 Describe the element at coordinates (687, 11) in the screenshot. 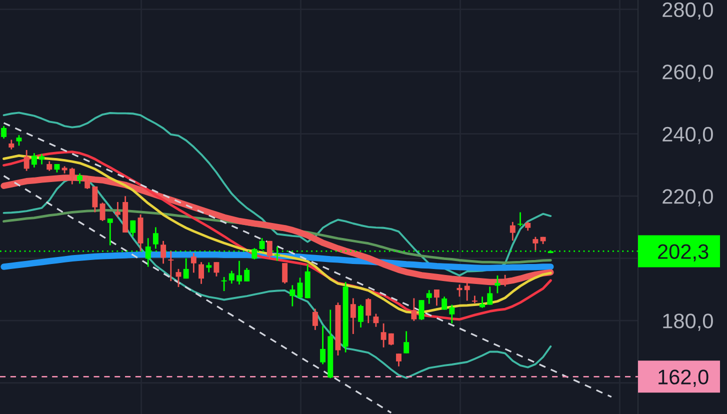

I see `y-tick-label: 280,0` at that location.